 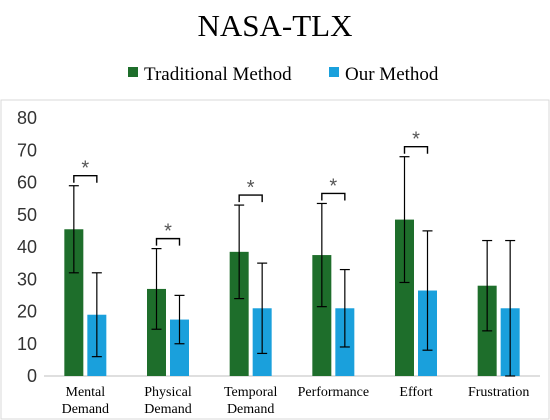 I want to click on y-tick-label: 60, so click(x=27, y=183).